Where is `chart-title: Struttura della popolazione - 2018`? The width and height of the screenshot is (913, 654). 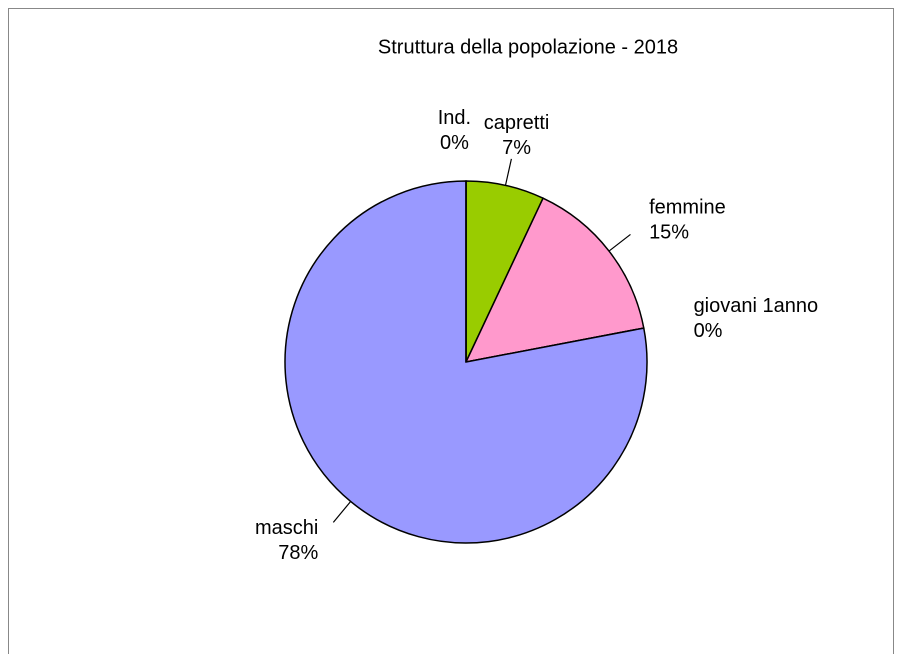
chart-title: Struttura della popolazione - 2018 is located at coordinates (528, 47).